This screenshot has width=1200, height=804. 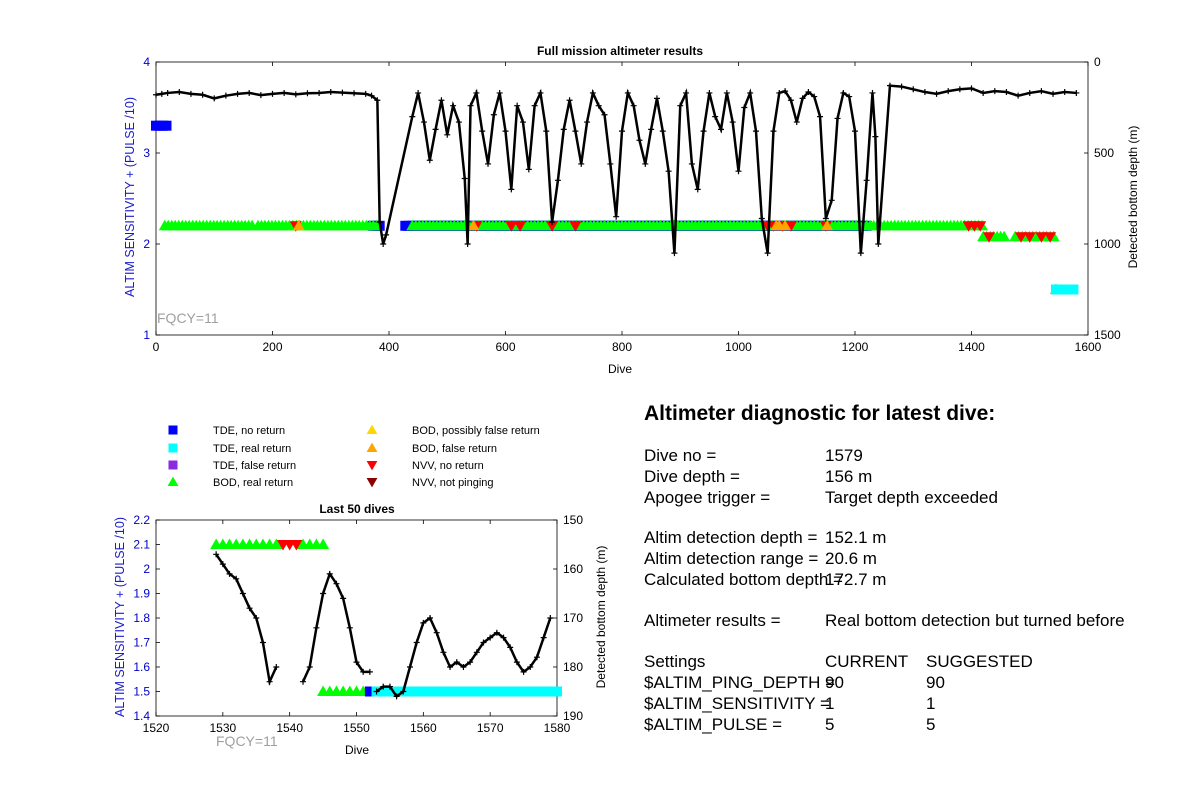 I want to click on top-chart-fqcy: FQCY=11, so click(x=188, y=318).